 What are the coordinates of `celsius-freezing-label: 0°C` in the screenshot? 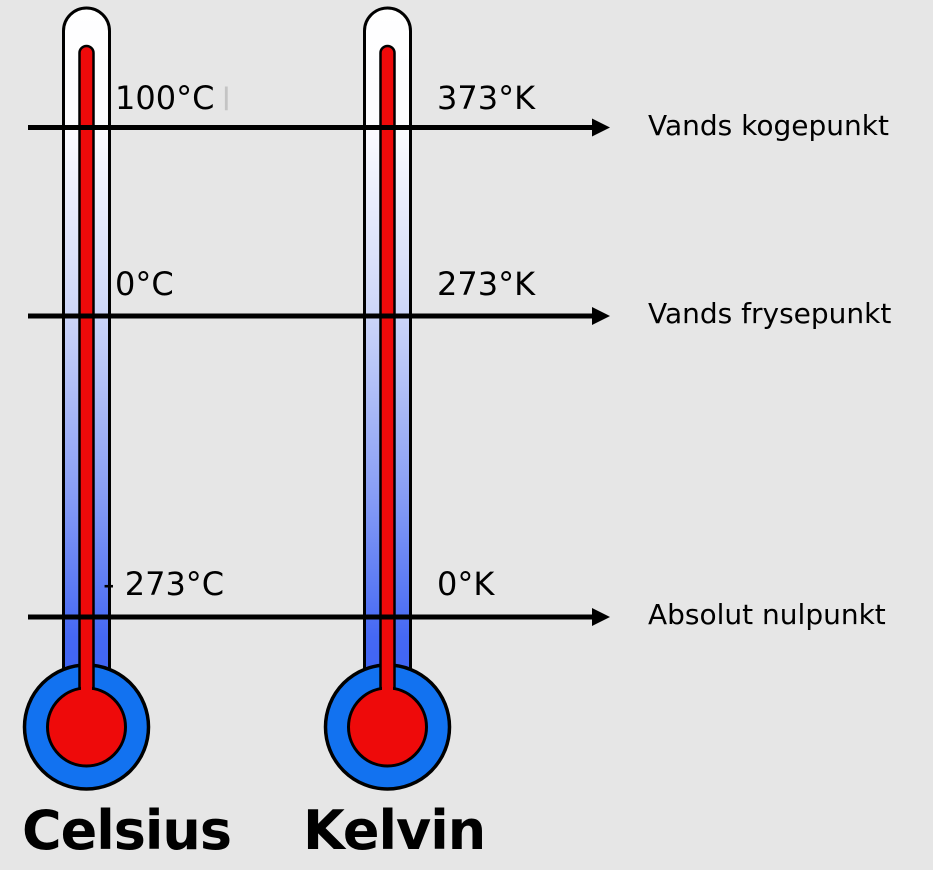 It's located at (144, 284).